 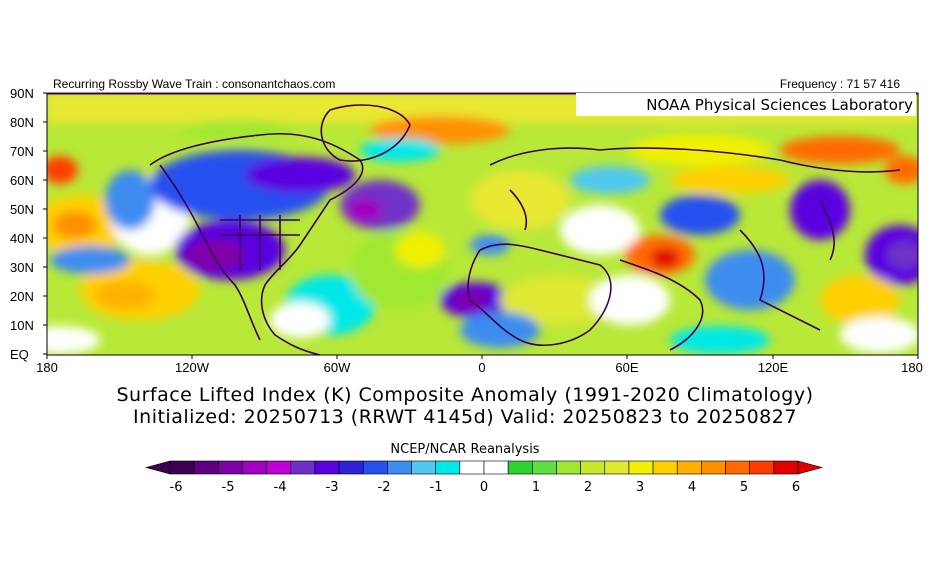 What do you see at coordinates (22, 325) in the screenshot?
I see `lat-label-10n: 10N` at bounding box center [22, 325].